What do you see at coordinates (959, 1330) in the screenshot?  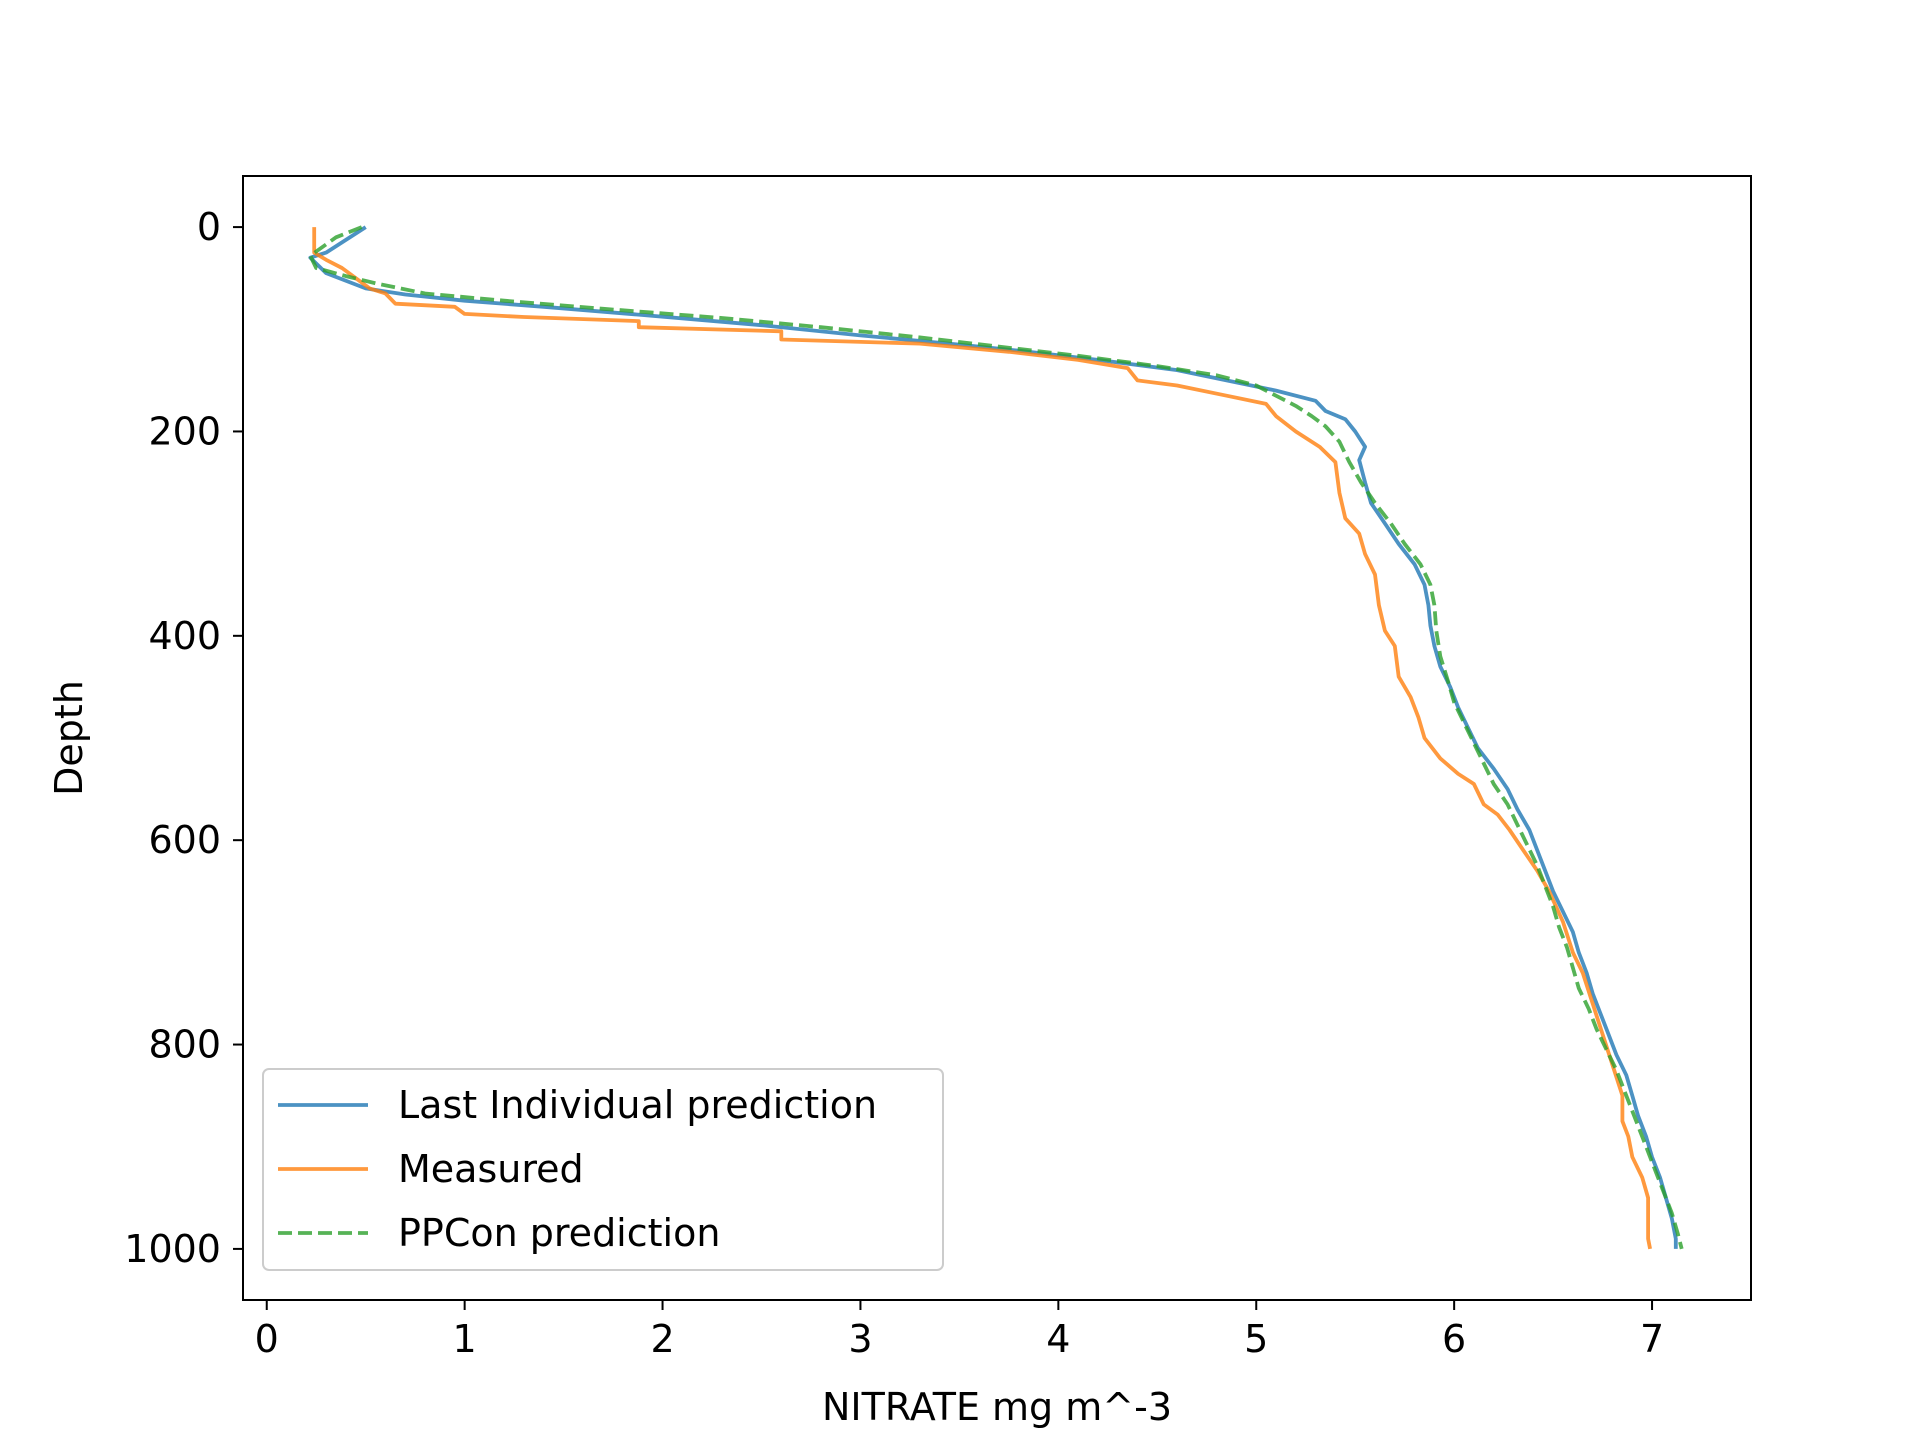 I see `x-axis-ticks: 0 1 2 3 4 5 6 7` at bounding box center [959, 1330].